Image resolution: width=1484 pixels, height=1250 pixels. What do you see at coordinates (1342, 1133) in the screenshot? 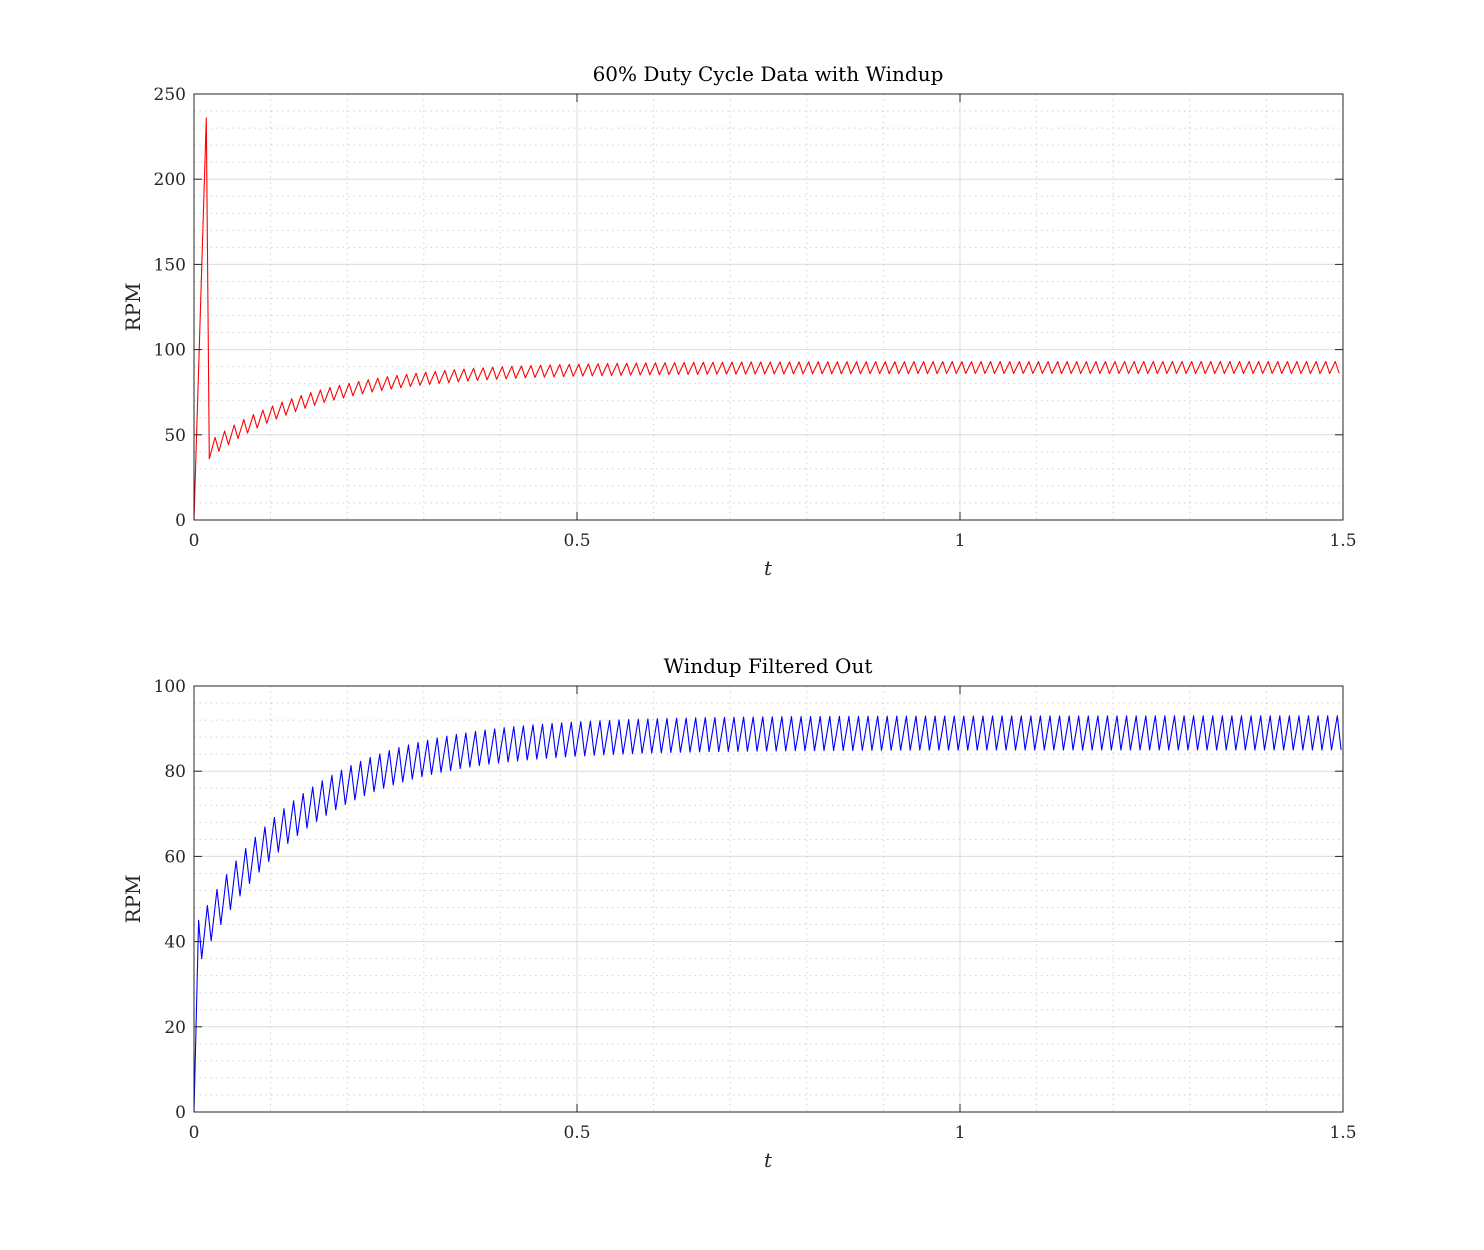
I see `bottom-xtick-label: 1.5` at bounding box center [1342, 1133].